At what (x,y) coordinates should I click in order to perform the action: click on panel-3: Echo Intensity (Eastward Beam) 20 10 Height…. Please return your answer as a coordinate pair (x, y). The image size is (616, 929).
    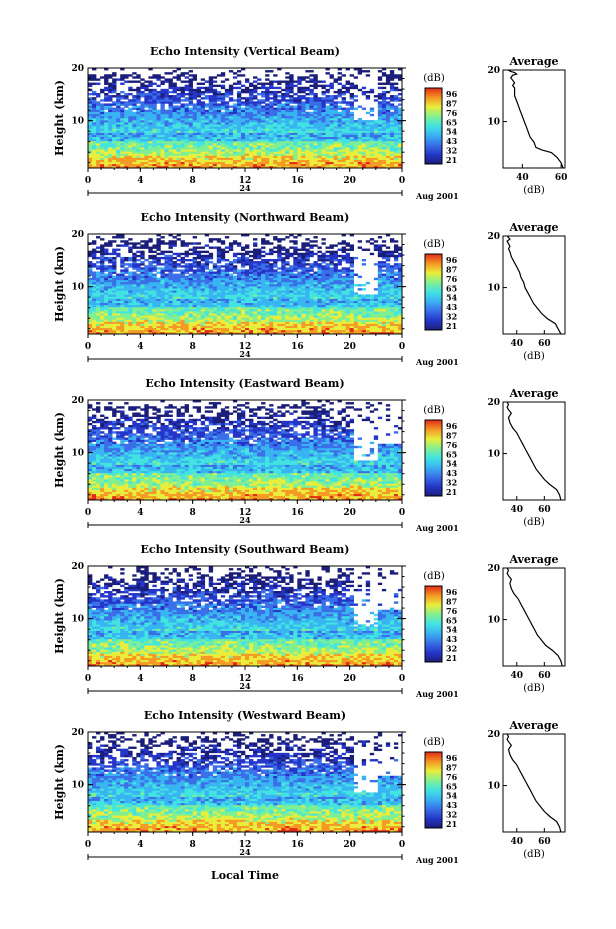
    Looking at the image, I should click on (309, 455).